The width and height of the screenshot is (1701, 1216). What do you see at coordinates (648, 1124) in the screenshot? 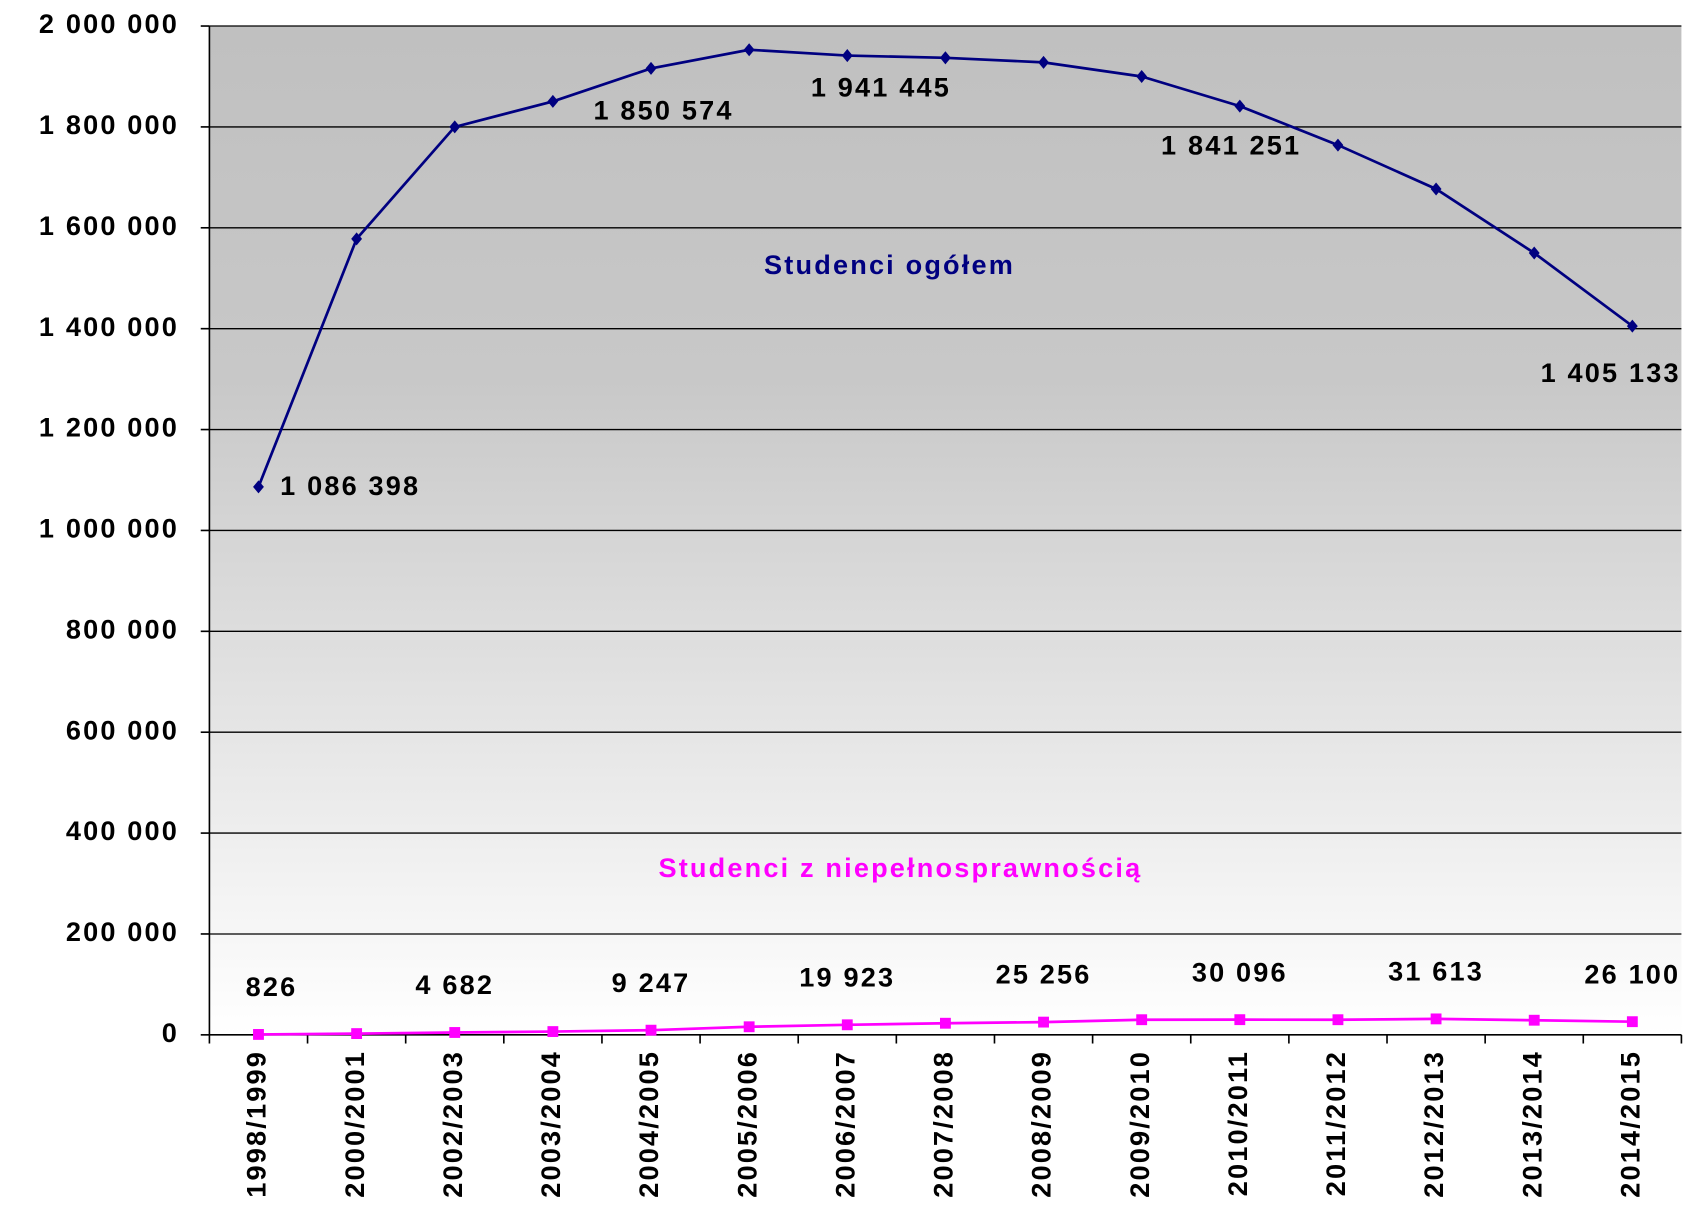
I see `x-tick-label: 2004/2005` at bounding box center [648, 1124].